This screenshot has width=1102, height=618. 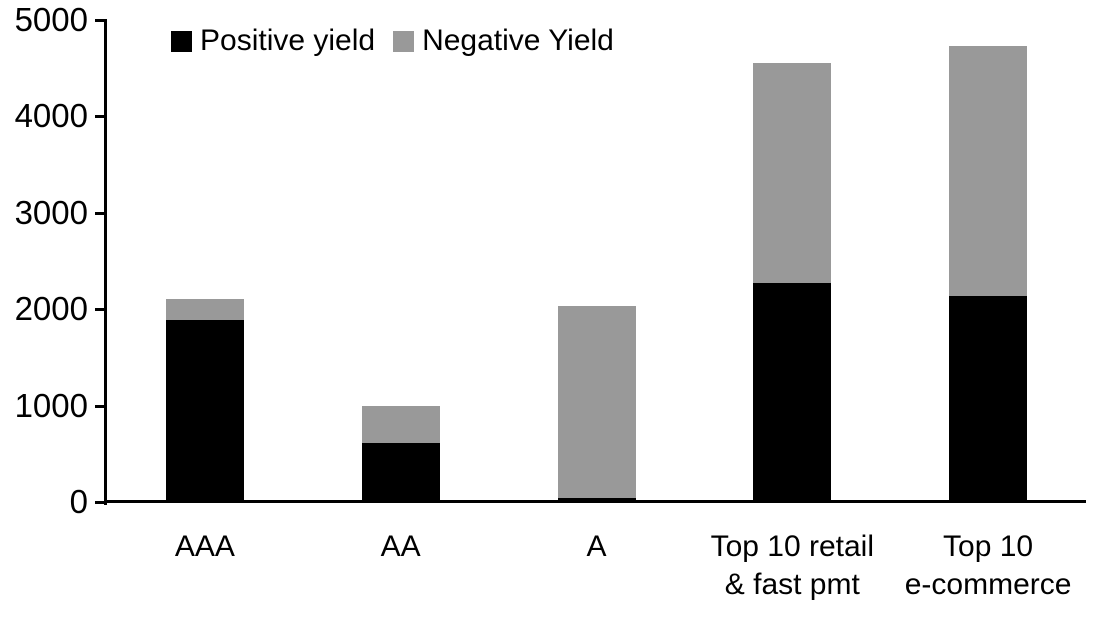 I want to click on y-tick-label: 4000, so click(x=51, y=116).